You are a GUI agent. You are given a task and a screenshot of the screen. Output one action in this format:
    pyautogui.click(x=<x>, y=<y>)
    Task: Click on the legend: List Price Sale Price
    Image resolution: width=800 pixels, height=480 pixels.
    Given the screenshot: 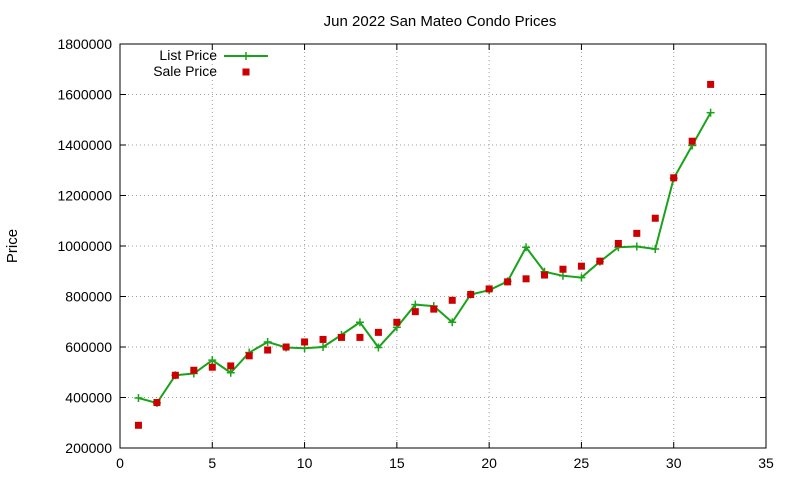 What is the action you would take?
    pyautogui.click(x=210, y=63)
    